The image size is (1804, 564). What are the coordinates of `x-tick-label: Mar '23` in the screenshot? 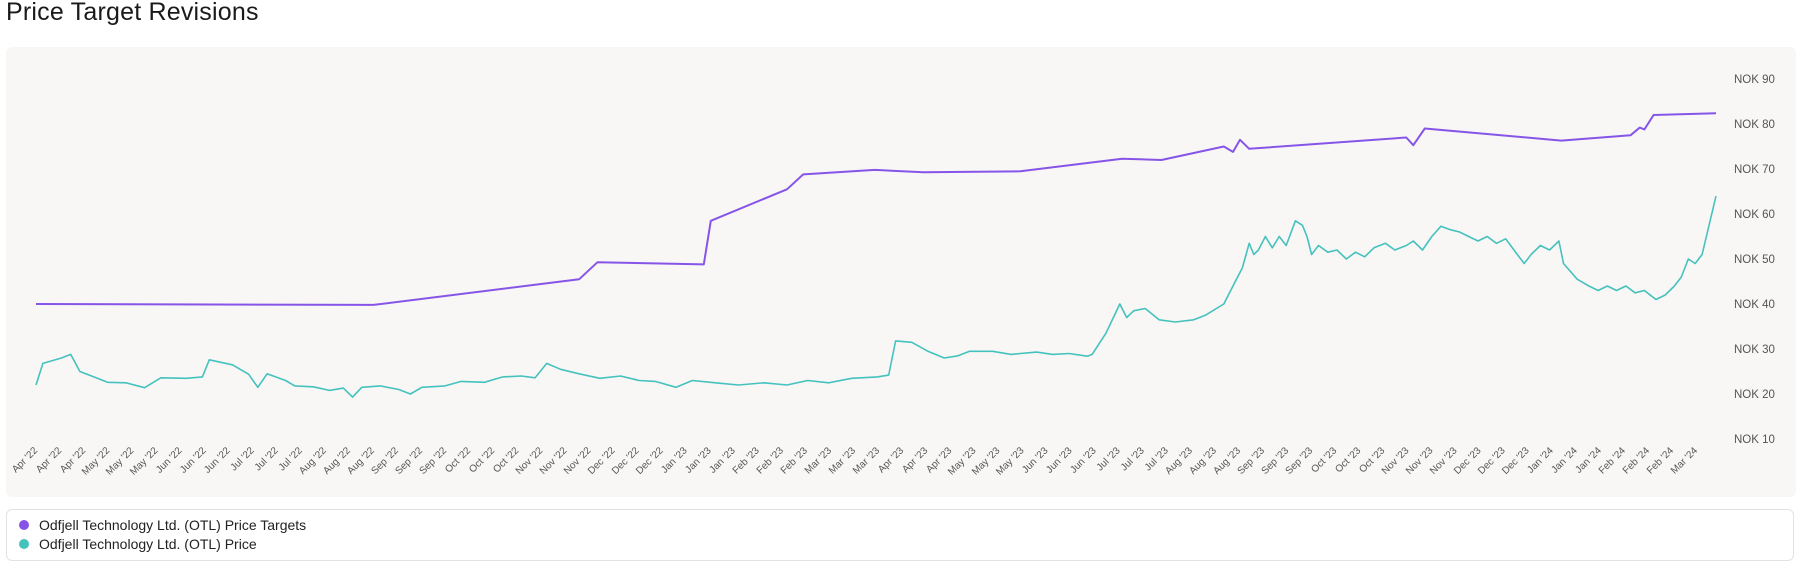 It's located at (866, 460).